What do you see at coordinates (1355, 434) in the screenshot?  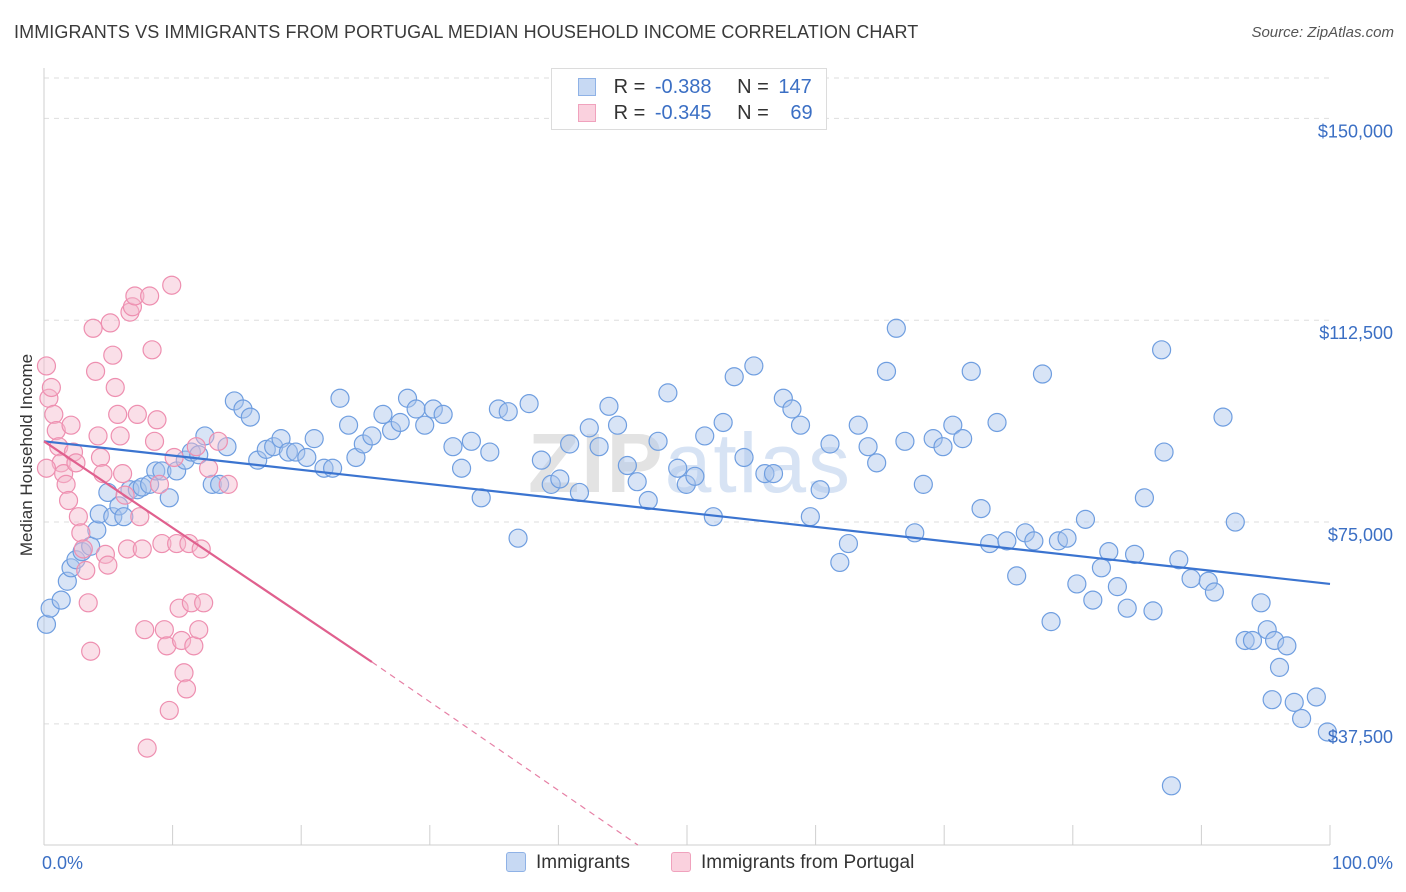 I see `y-tick-labels: $37,500 $75,000 $112,500 $150,000` at bounding box center [1355, 434].